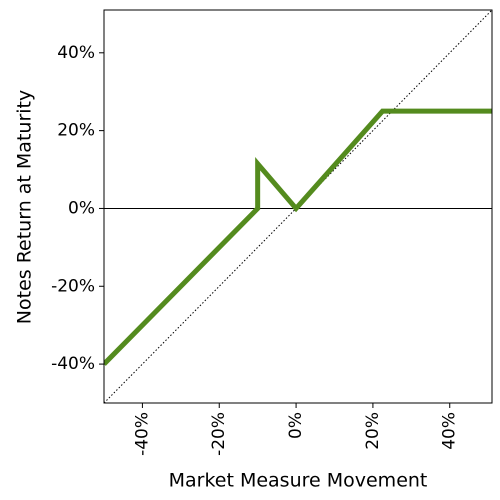  I want to click on x-tick-label: -20%, so click(219, 434).